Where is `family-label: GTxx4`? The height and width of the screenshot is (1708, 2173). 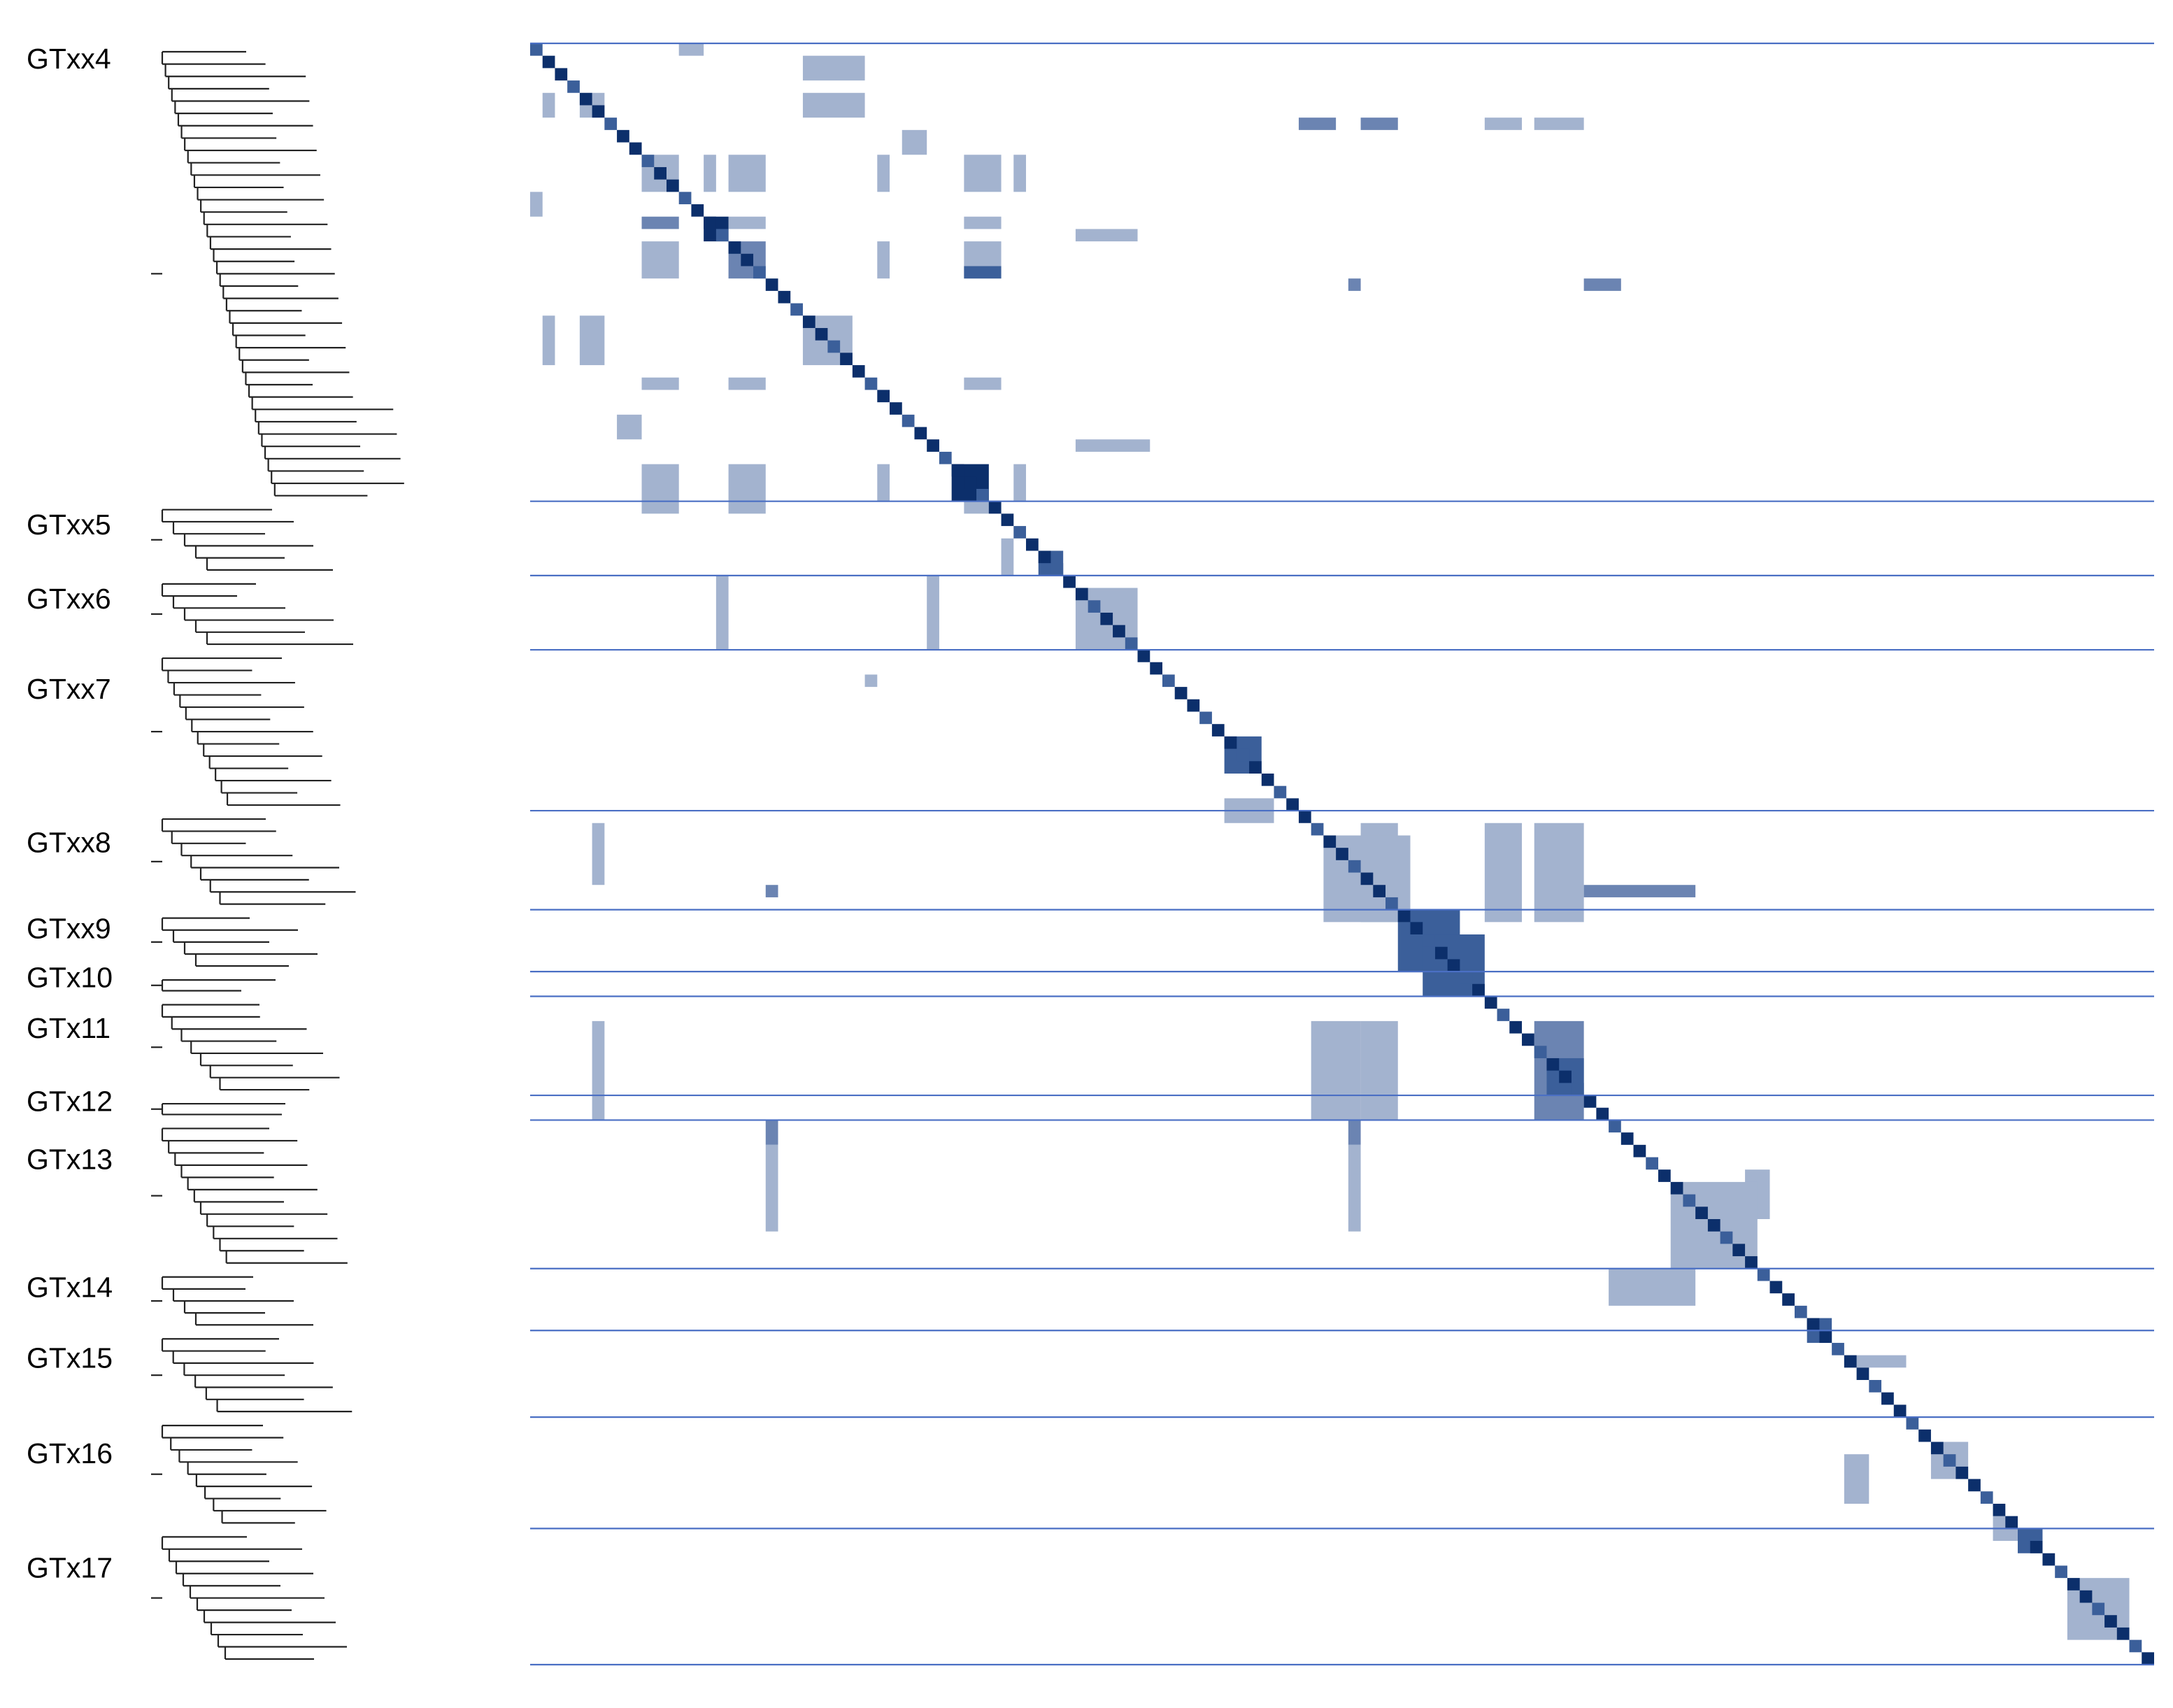 family-label: GTxx4 is located at coordinates (69, 59).